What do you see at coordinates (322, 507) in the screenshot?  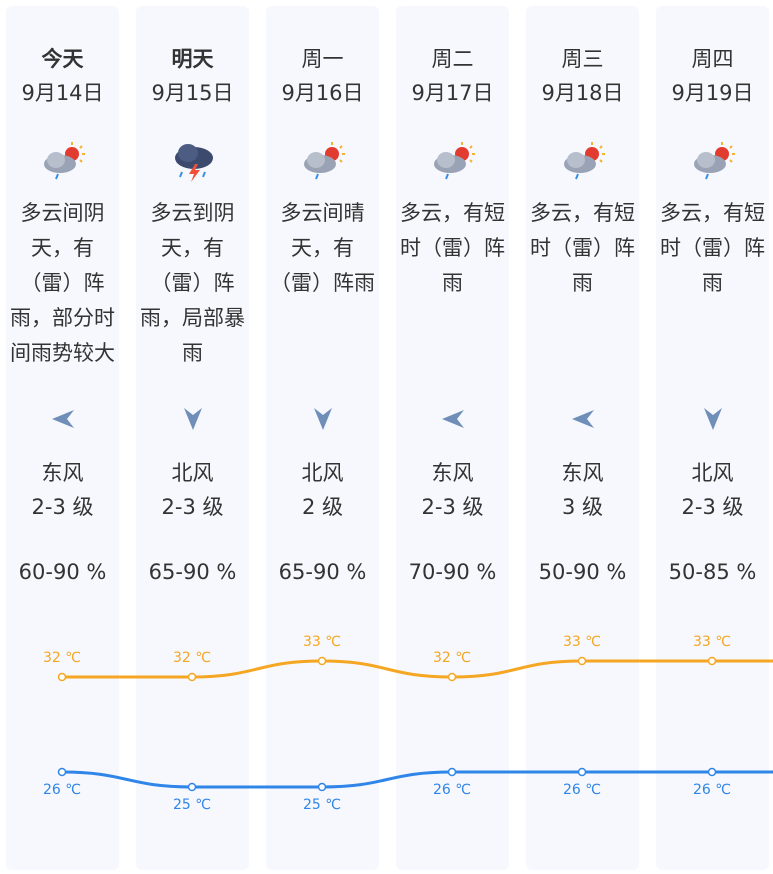 I see `wind-level: 2 级` at bounding box center [322, 507].